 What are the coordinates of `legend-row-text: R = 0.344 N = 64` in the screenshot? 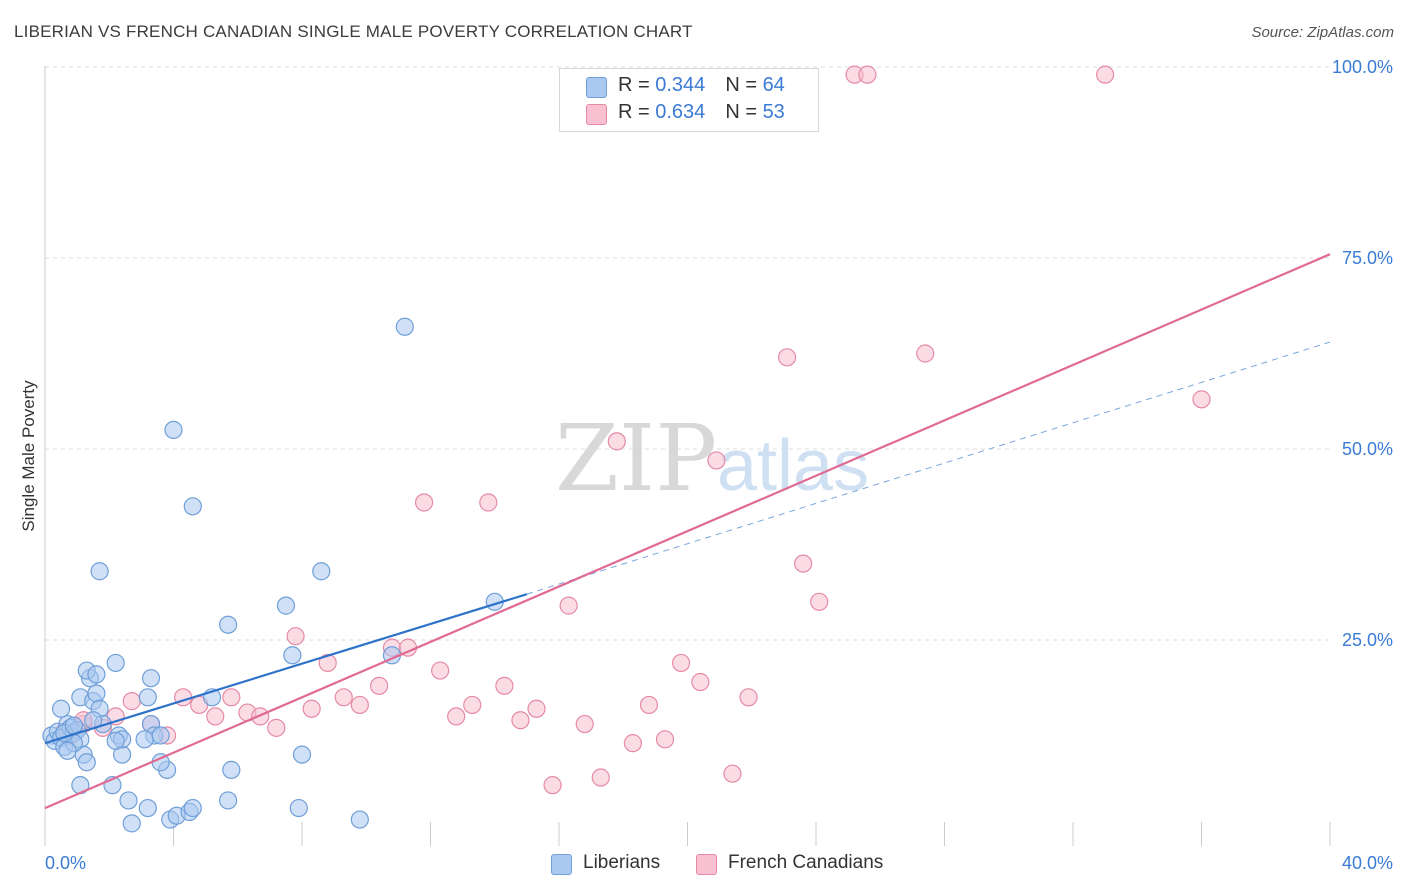 It's located at (701, 85).